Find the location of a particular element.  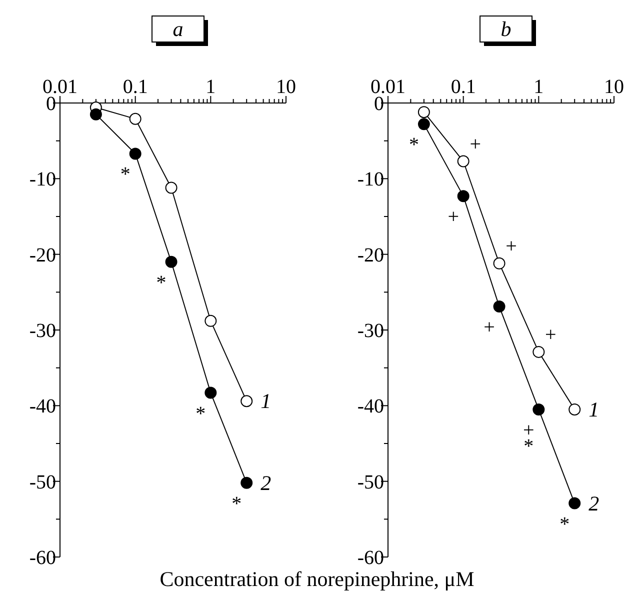

chart-title: b is located at coordinates (506, 29).